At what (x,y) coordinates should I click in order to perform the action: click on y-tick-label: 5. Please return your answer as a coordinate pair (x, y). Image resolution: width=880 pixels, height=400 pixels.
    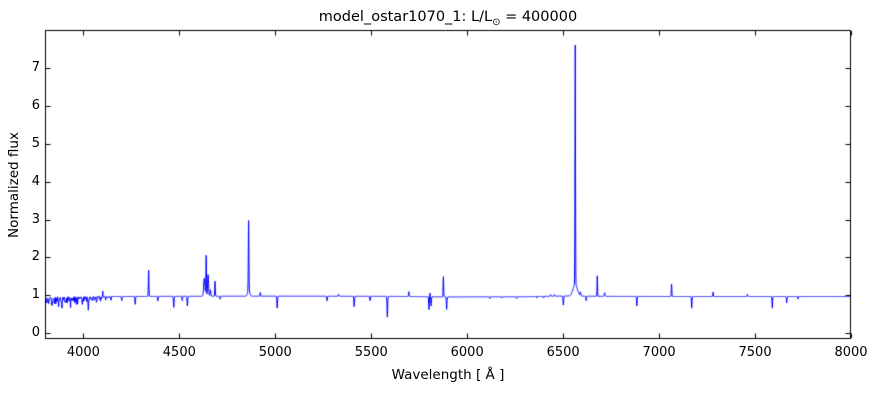
    Looking at the image, I should click on (35, 143).